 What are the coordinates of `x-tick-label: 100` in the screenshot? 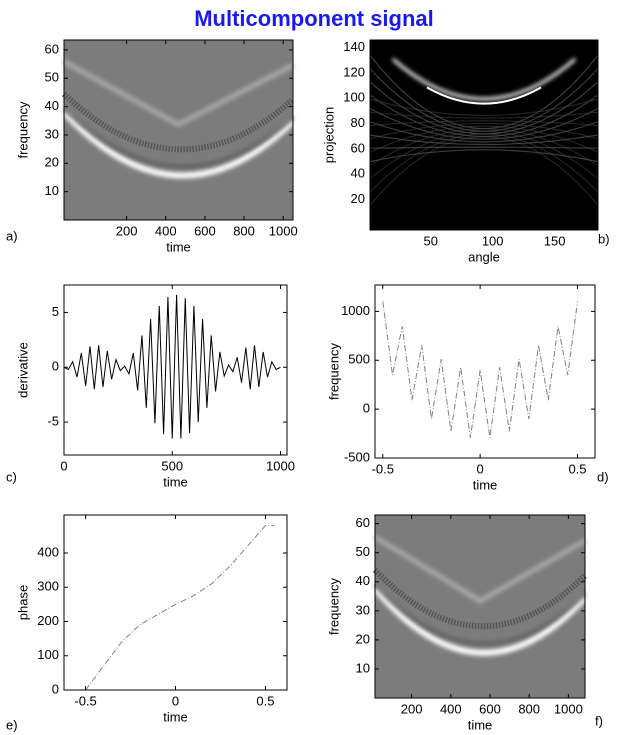 It's located at (493, 240).